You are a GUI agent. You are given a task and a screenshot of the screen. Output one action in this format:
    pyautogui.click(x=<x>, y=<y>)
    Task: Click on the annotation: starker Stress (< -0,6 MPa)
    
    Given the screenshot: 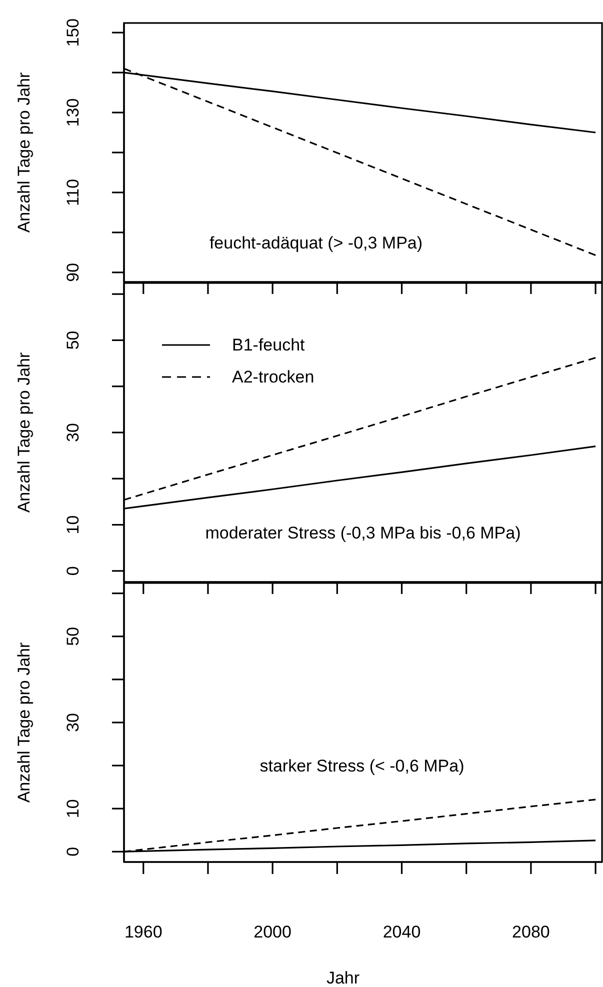 What is the action you would take?
    pyautogui.click(x=362, y=766)
    